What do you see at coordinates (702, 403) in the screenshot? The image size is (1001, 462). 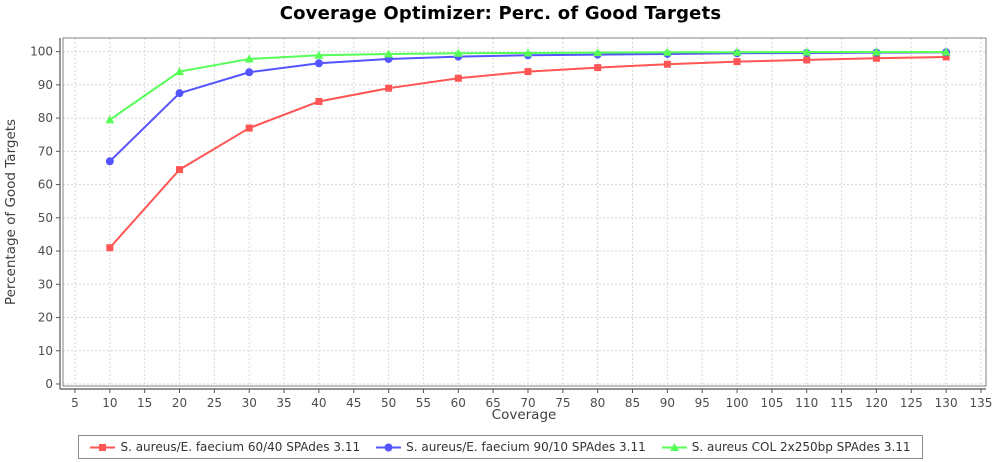 I see `x-tick-label: 95` at bounding box center [702, 403].